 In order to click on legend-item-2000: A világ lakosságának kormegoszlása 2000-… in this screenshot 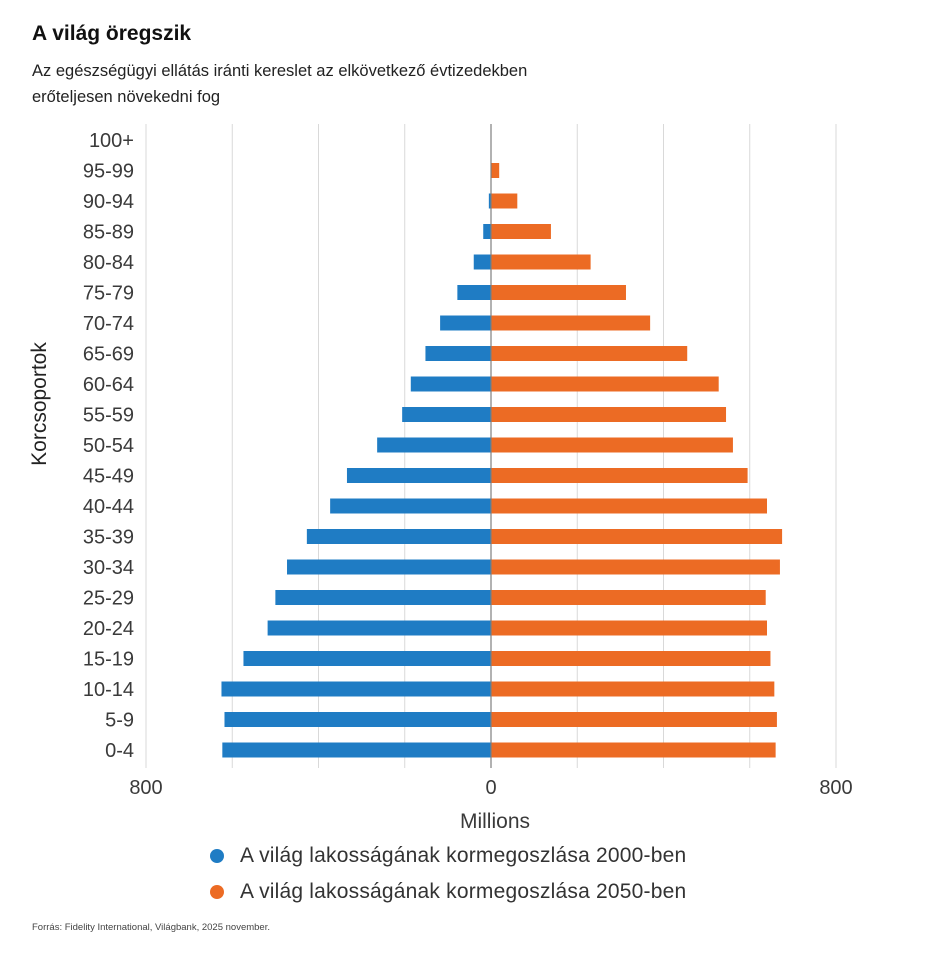, I will do `click(448, 856)`.